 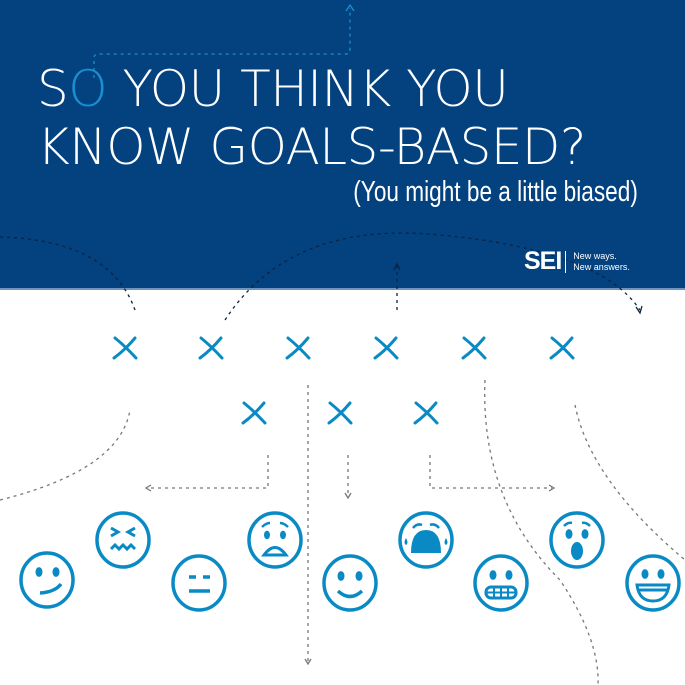 What do you see at coordinates (199, 583) in the screenshot?
I see `expressionless-icon` at bounding box center [199, 583].